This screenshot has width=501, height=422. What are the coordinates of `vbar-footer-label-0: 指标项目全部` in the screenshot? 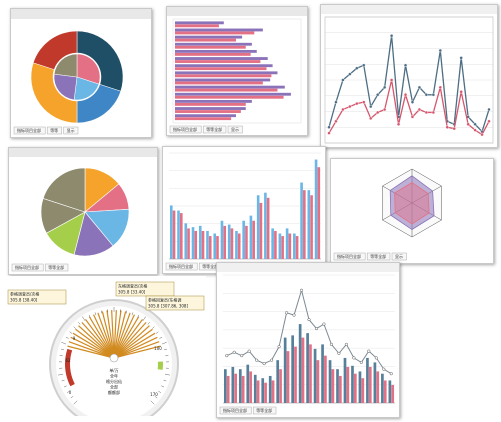 It's located at (181, 266).